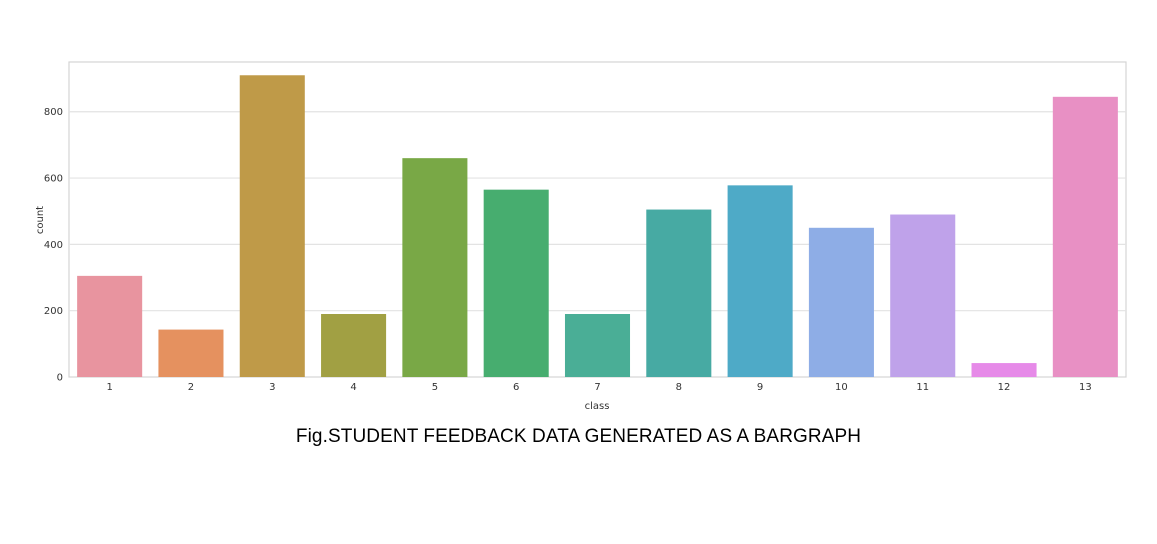  I want to click on y-axis-label: count, so click(40, 220).